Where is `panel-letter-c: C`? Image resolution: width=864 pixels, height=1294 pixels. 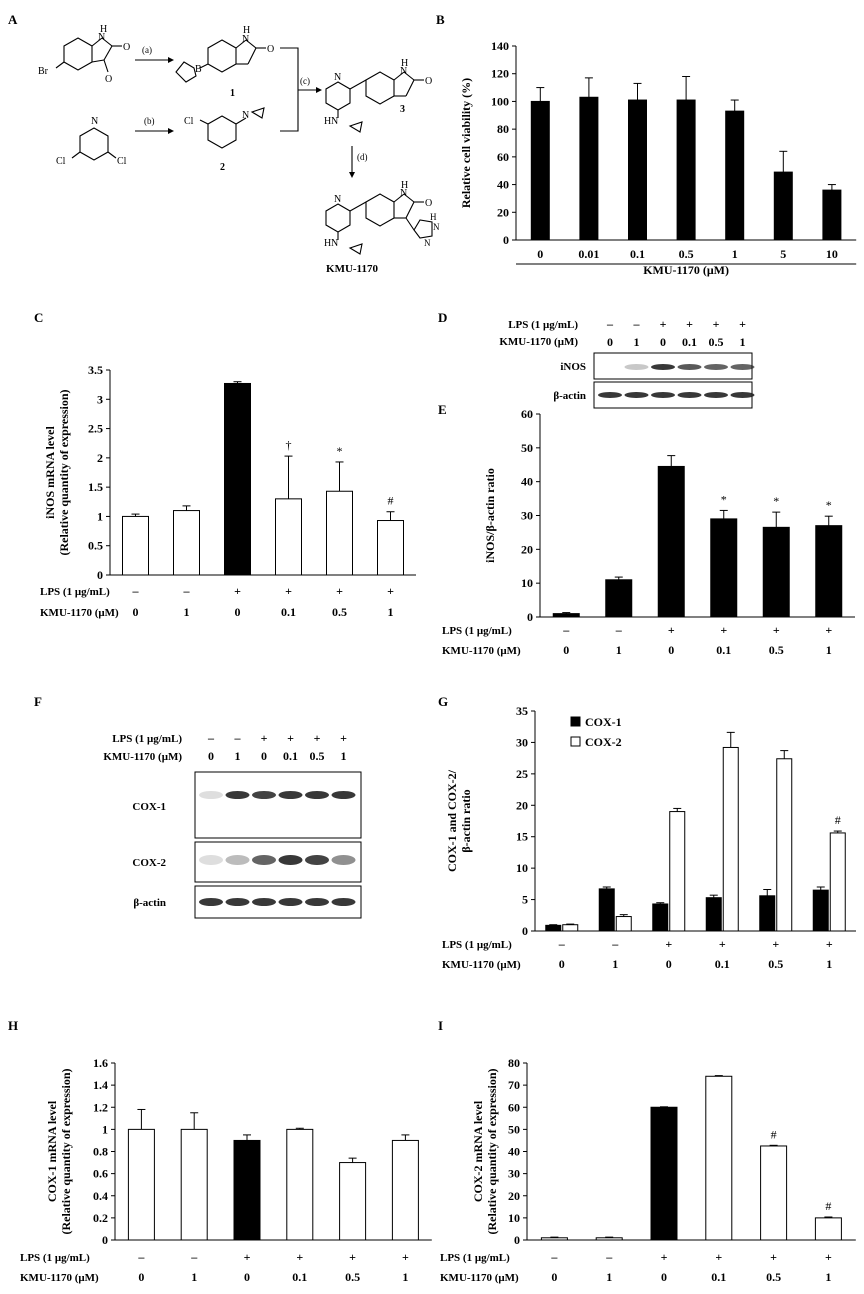 panel-letter-c: C is located at coordinates (38, 317).